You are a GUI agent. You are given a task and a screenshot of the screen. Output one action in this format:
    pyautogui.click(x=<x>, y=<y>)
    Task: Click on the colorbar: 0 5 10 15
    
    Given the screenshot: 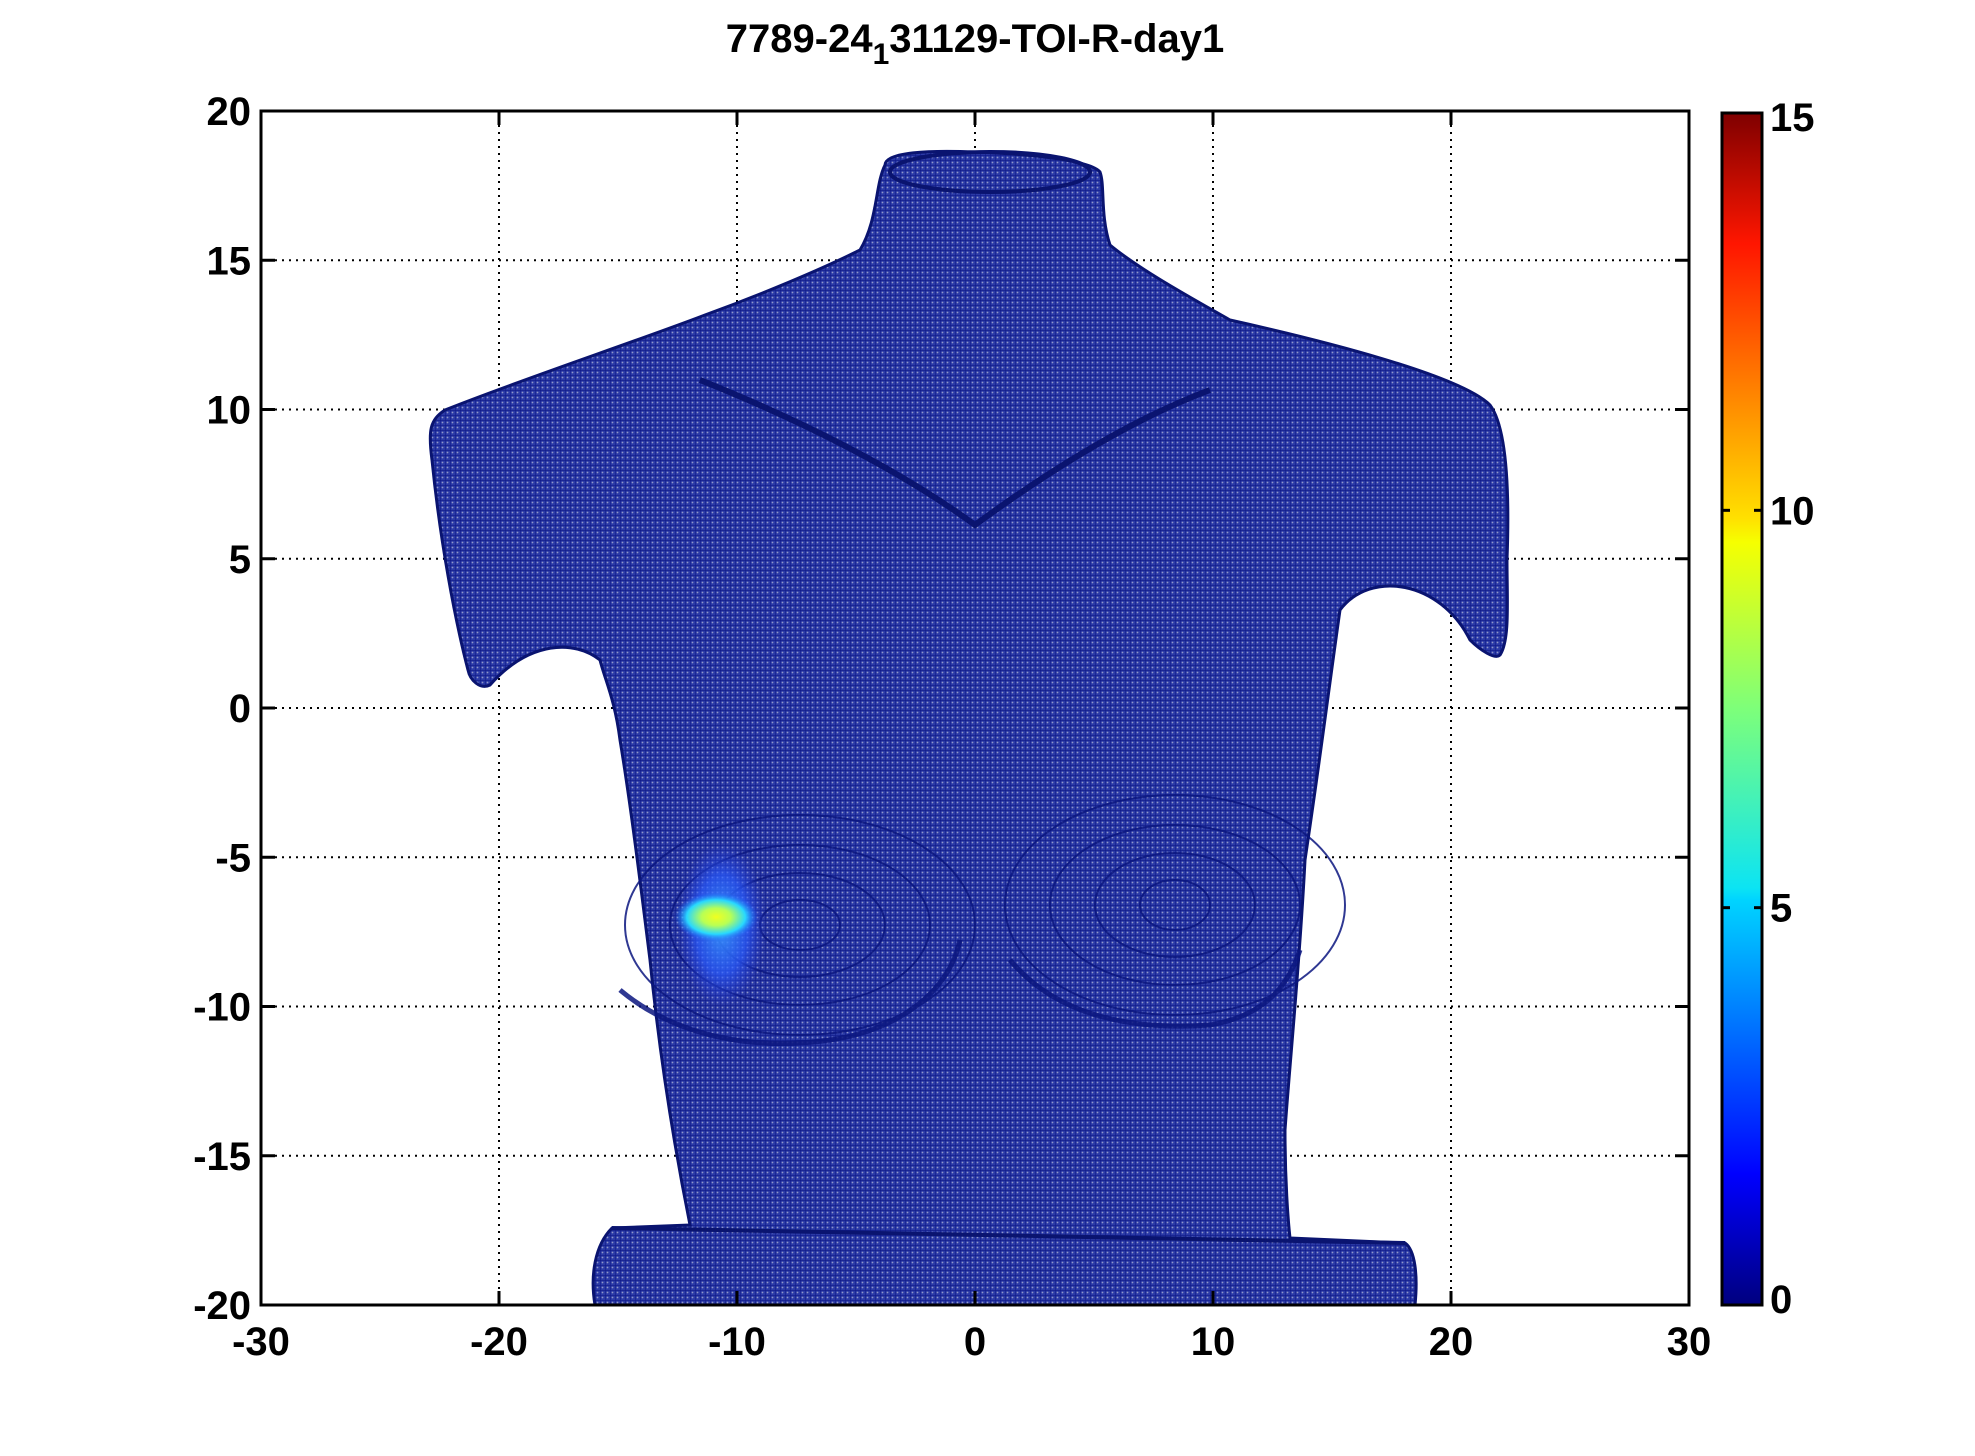 What is the action you would take?
    pyautogui.click(x=1767, y=709)
    